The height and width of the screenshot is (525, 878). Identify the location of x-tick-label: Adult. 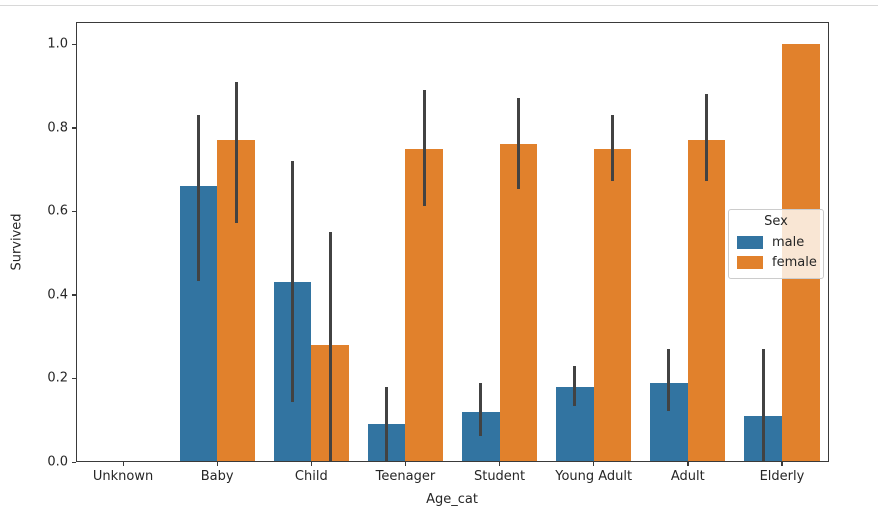
(687, 476).